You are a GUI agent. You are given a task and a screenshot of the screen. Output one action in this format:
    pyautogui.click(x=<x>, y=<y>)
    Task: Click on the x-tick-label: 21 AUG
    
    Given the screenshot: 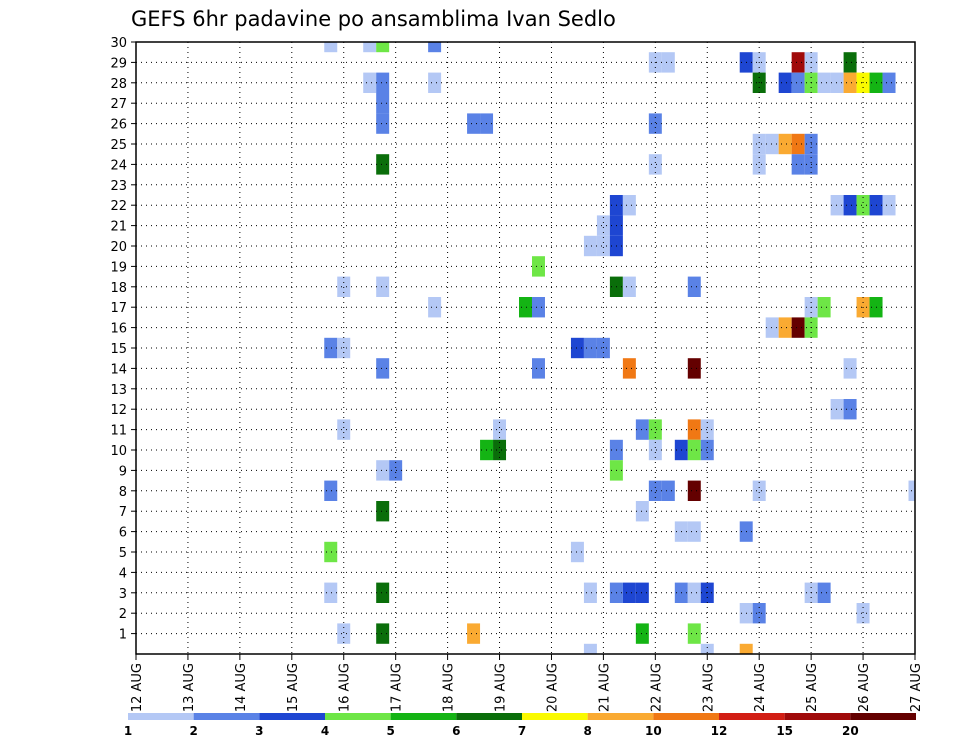 What is the action you would take?
    pyautogui.click(x=604, y=687)
    